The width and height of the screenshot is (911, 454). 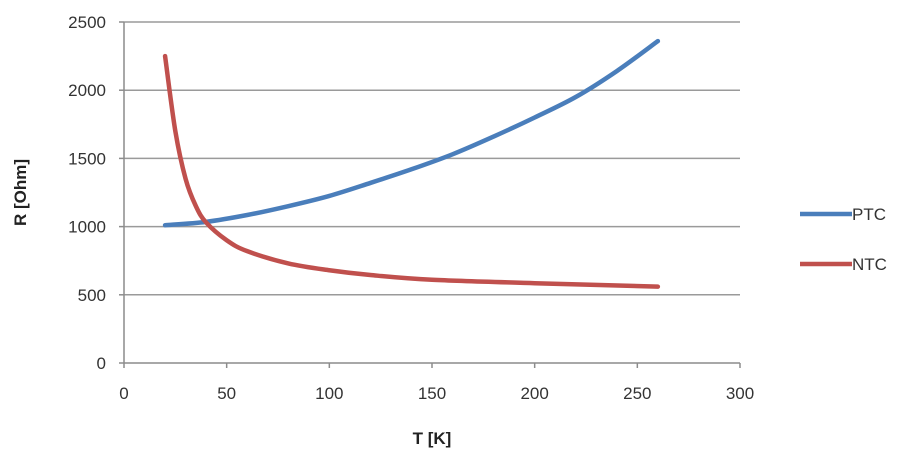 What do you see at coordinates (101, 363) in the screenshot?
I see `y-tick-label-0: 0` at bounding box center [101, 363].